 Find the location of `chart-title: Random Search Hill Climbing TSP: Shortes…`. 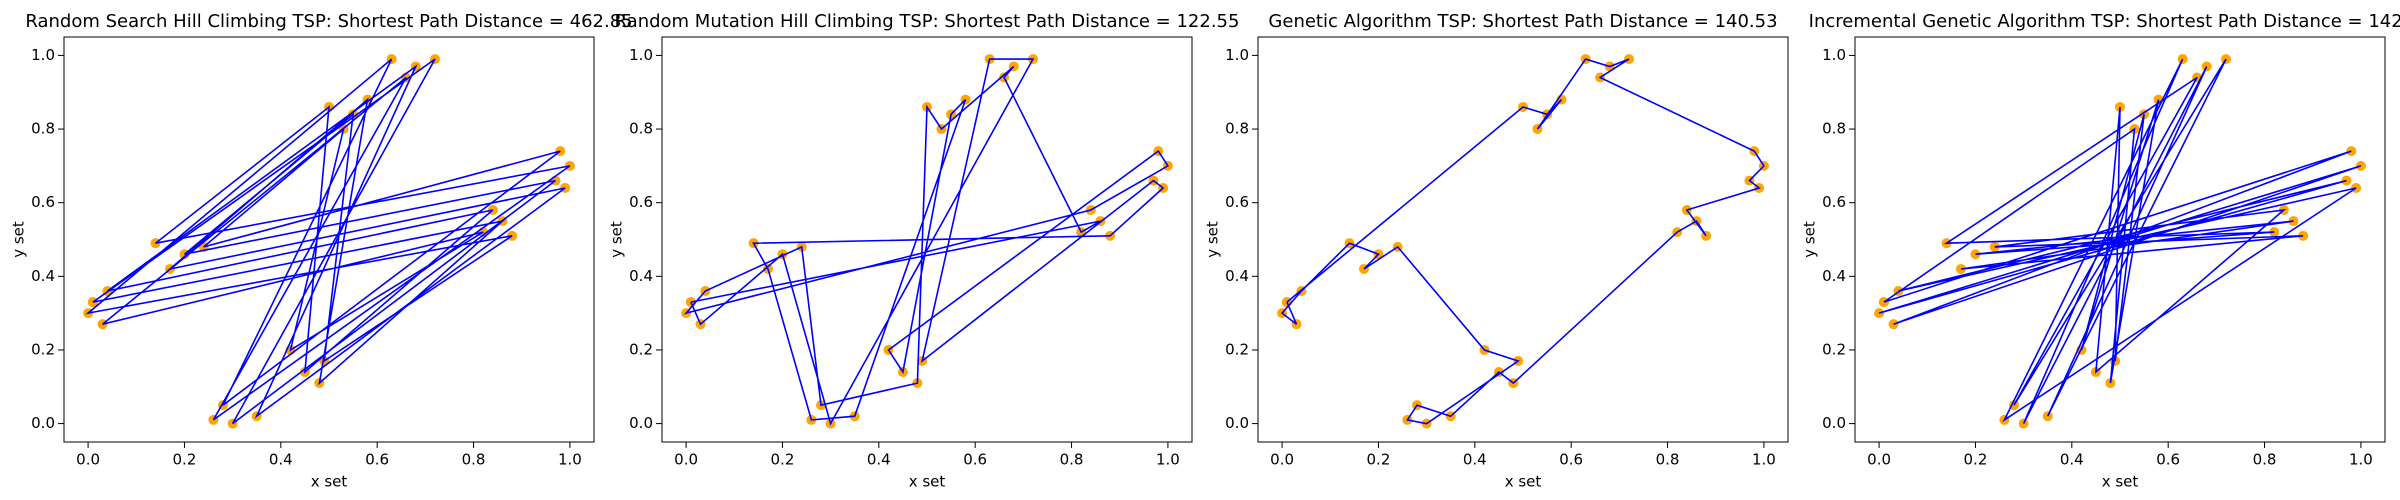

chart-title: Random Search Hill Climbing TSP: Shortes… is located at coordinates (328, 21).